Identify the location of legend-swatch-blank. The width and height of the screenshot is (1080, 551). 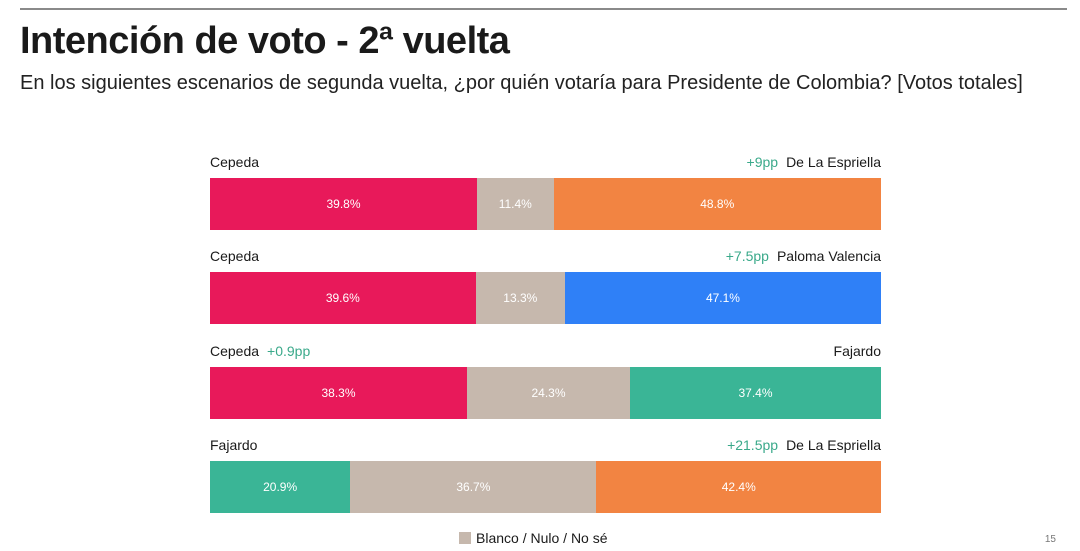
(465, 538).